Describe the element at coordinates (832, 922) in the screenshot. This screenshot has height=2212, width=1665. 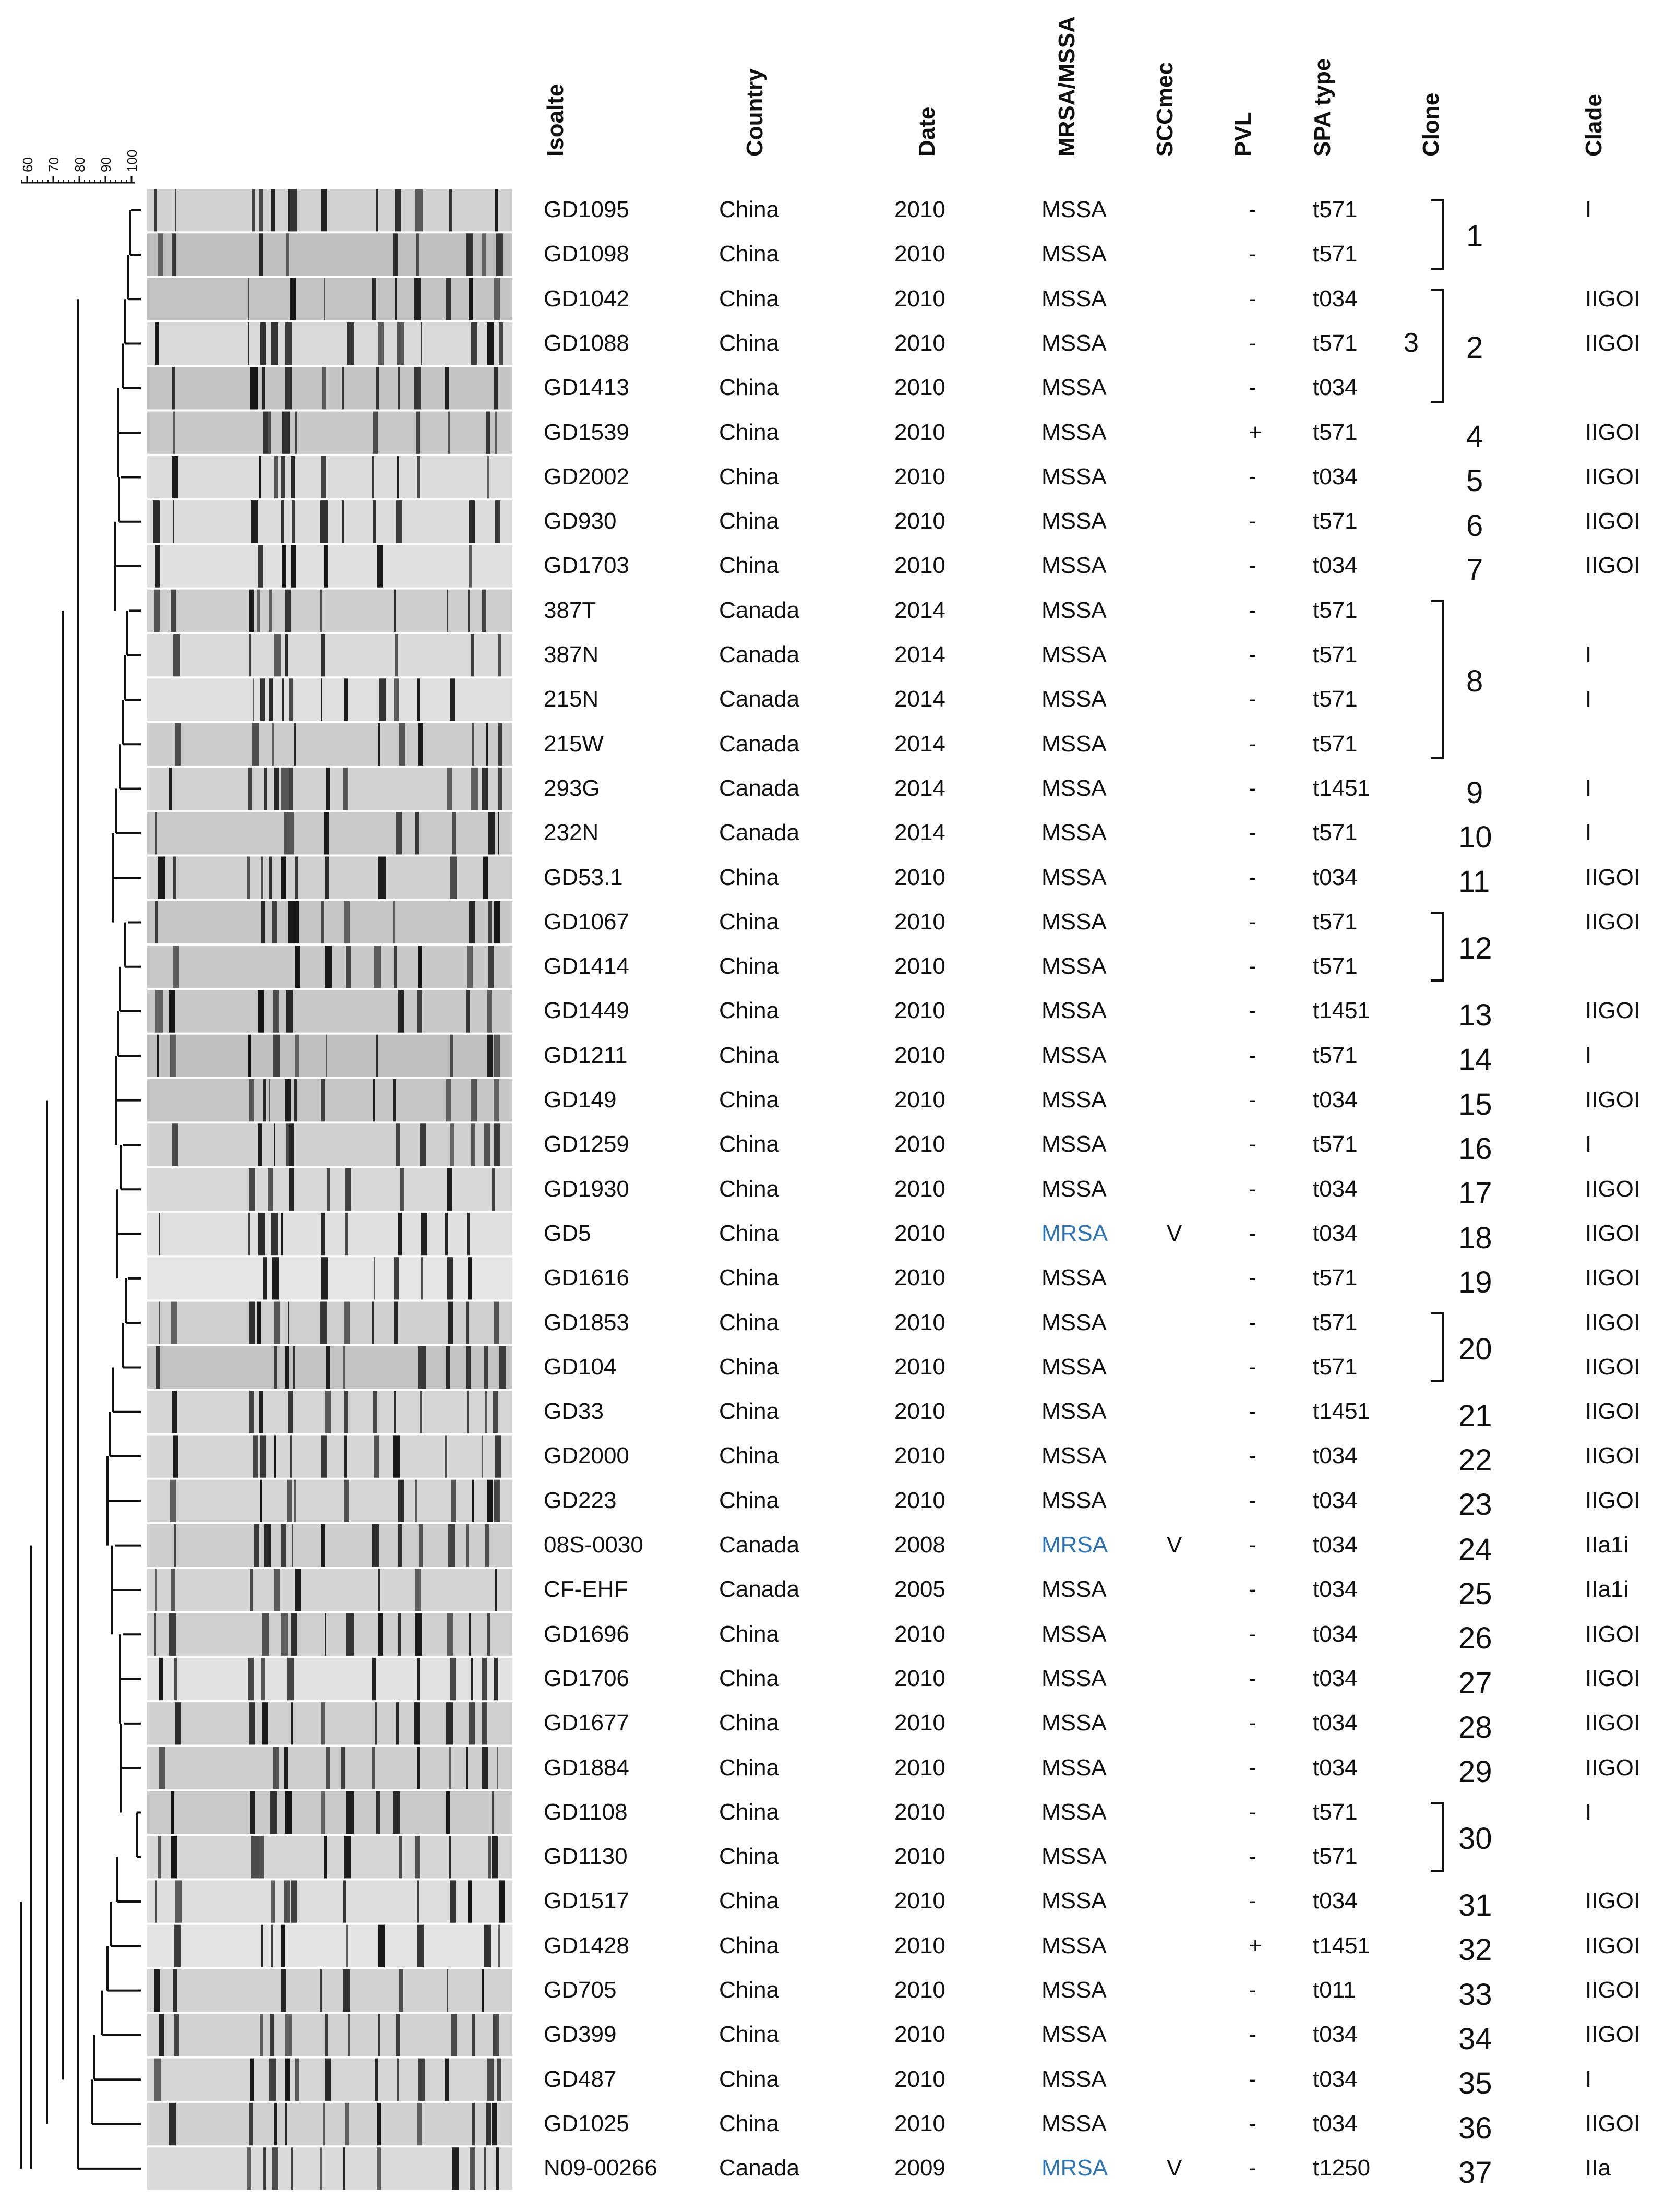
I see `table-row: GD1067 China 2010 MSSA - t571 IIGOI` at that location.